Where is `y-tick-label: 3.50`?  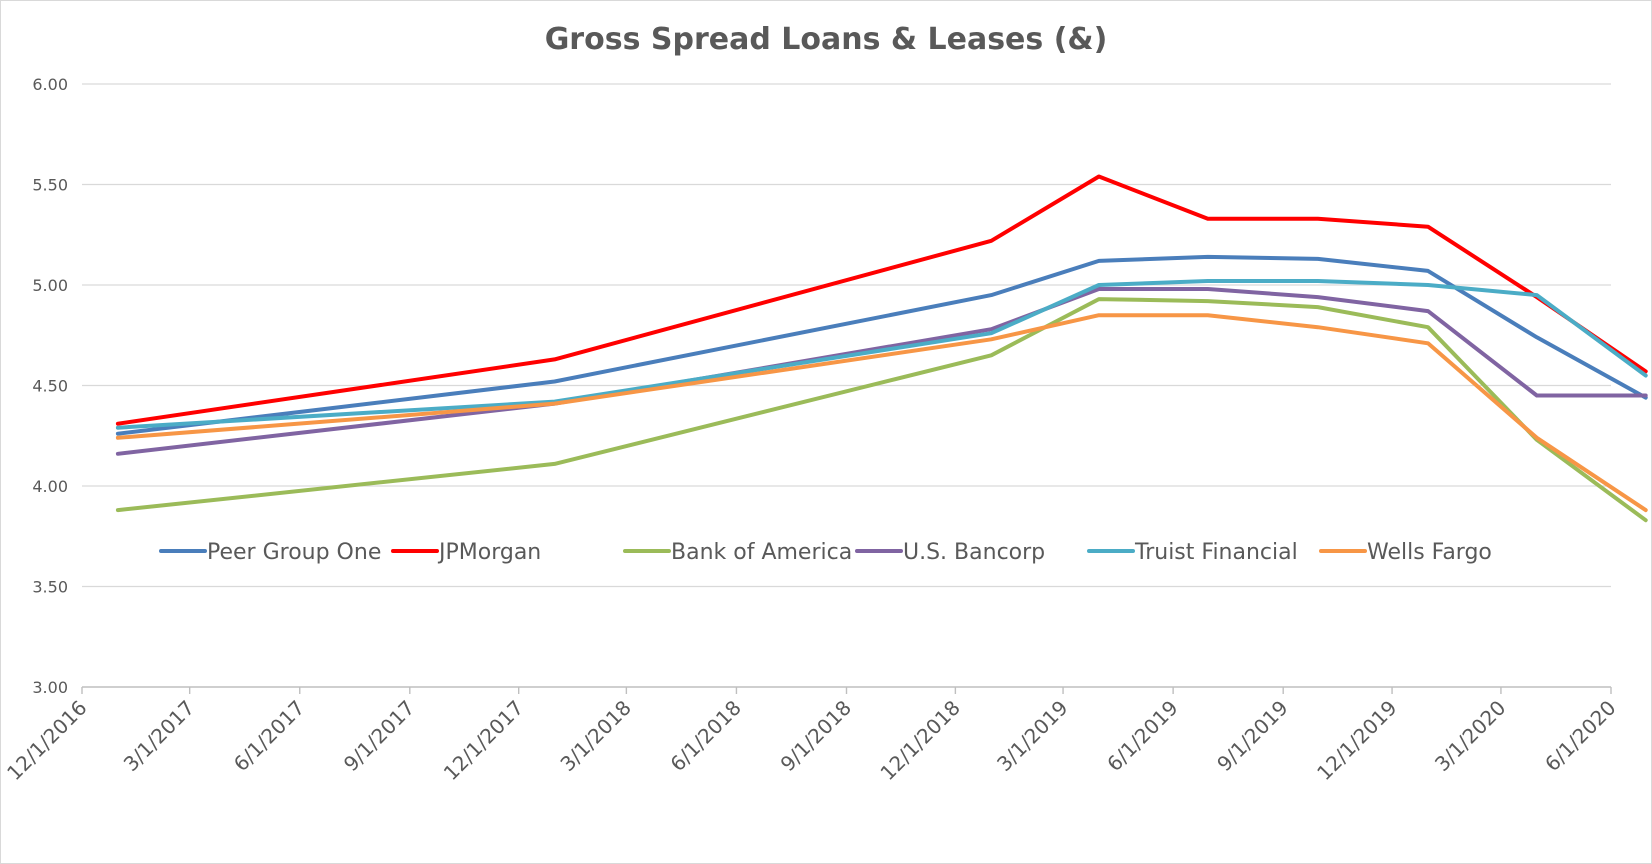 y-tick-label: 3.50 is located at coordinates (50, 587).